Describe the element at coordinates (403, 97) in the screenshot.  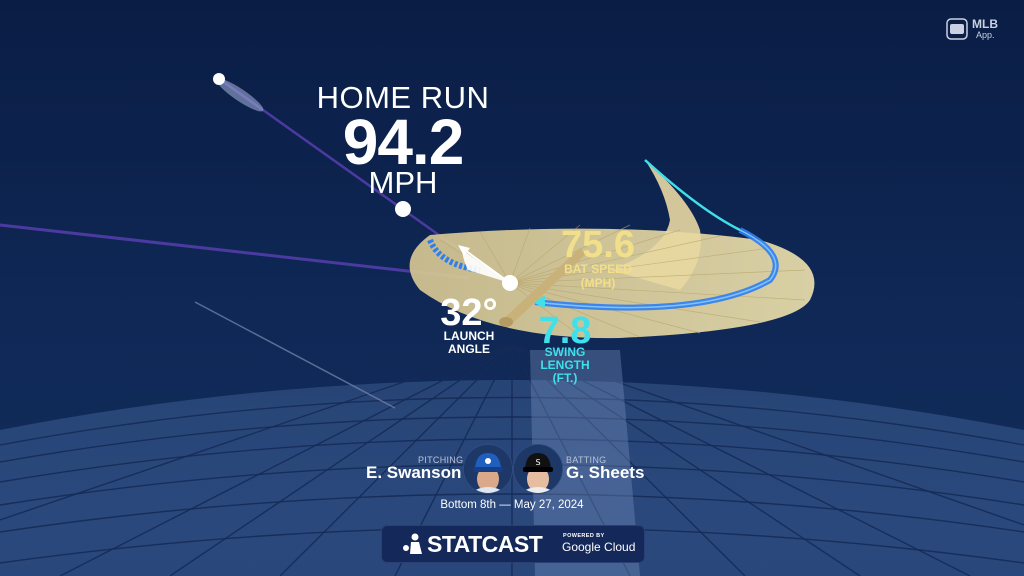
I see `outcome-label: HOME RUN` at that location.